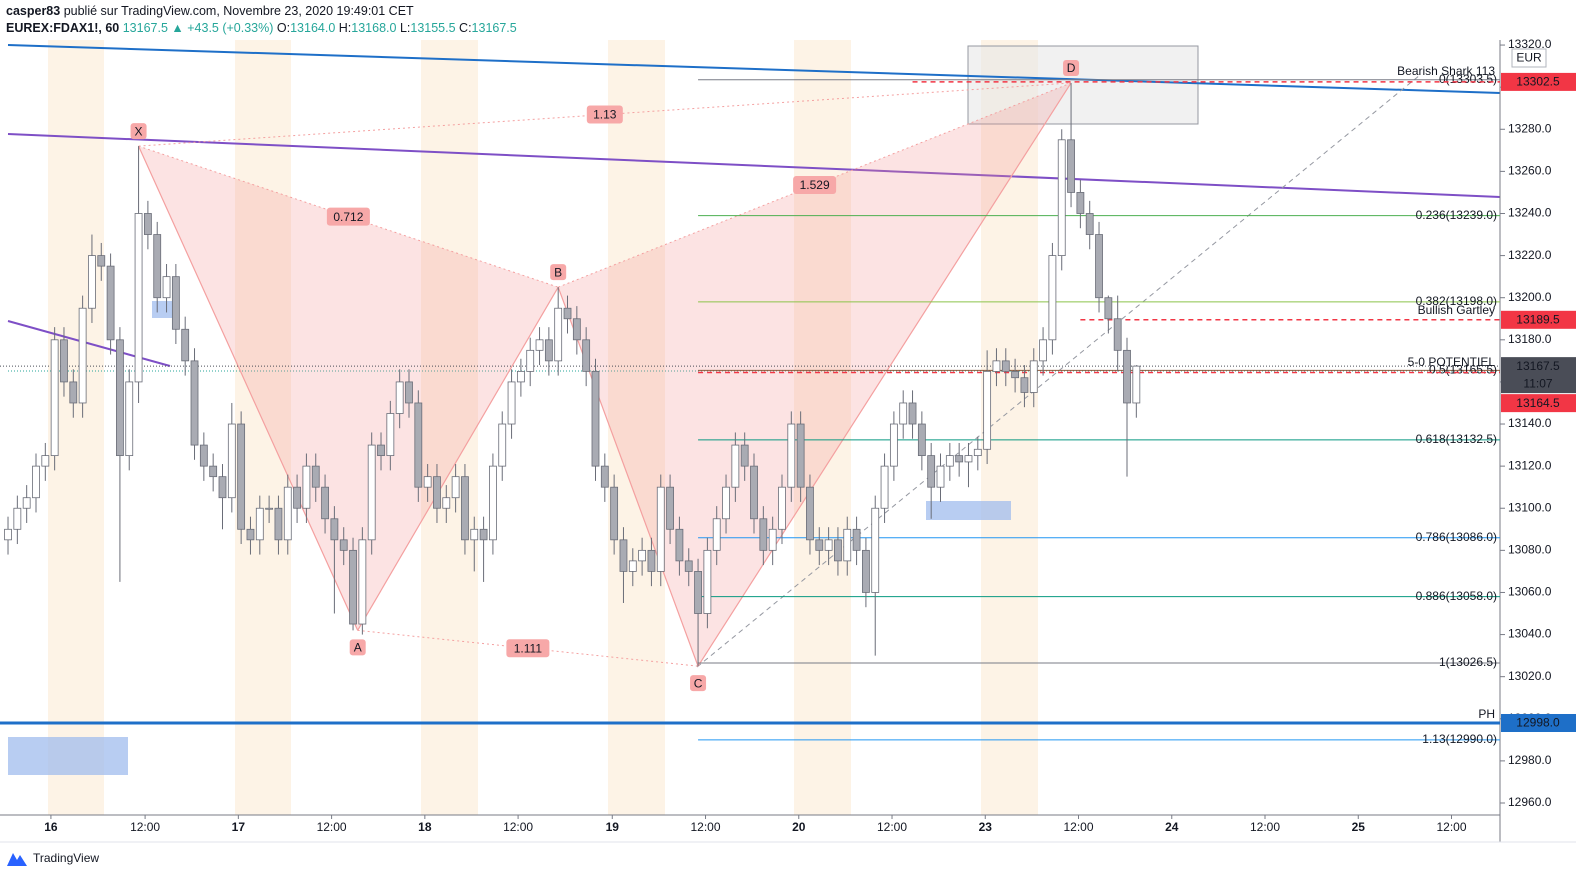 The height and width of the screenshot is (882, 1576). Describe the element at coordinates (1530, 255) in the screenshot. I see `y-tick-label: 13220.0` at that location.